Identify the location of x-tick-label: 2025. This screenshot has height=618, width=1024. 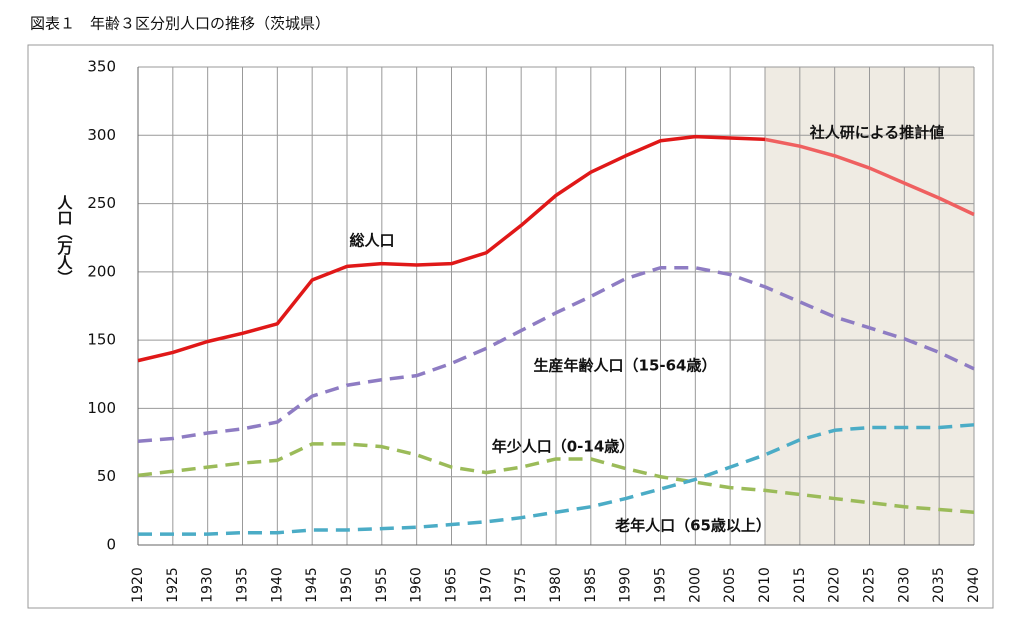
(870, 585).